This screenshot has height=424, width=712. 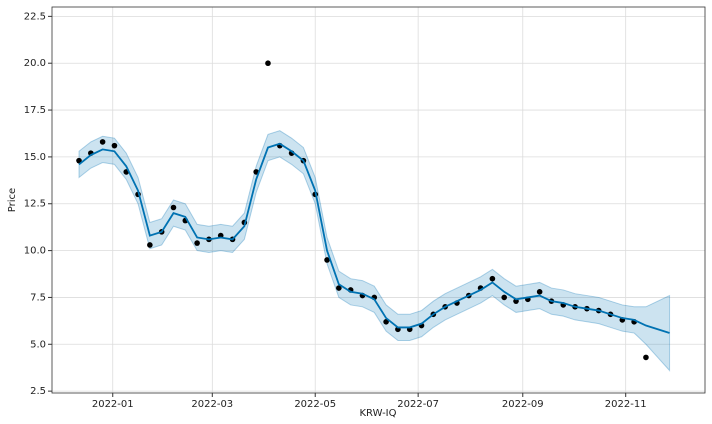 What do you see at coordinates (35, 16) in the screenshot?
I see `y-tick-label: 22.5` at bounding box center [35, 16].